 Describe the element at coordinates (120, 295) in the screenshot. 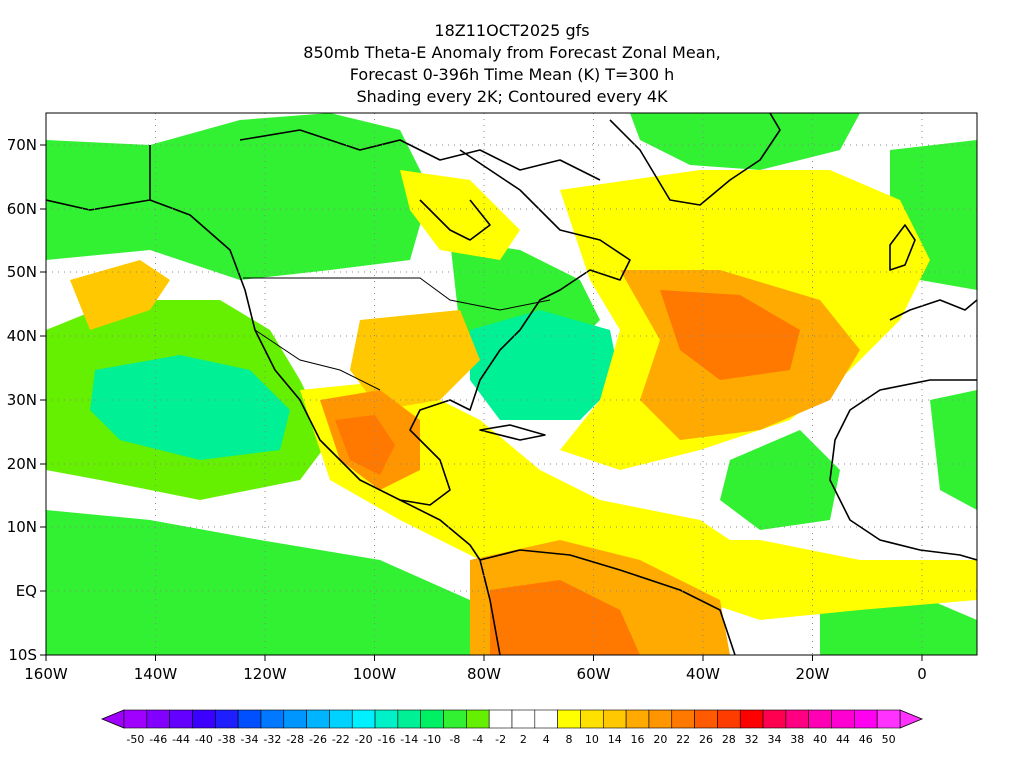

I see `shade-pacific-band` at that location.